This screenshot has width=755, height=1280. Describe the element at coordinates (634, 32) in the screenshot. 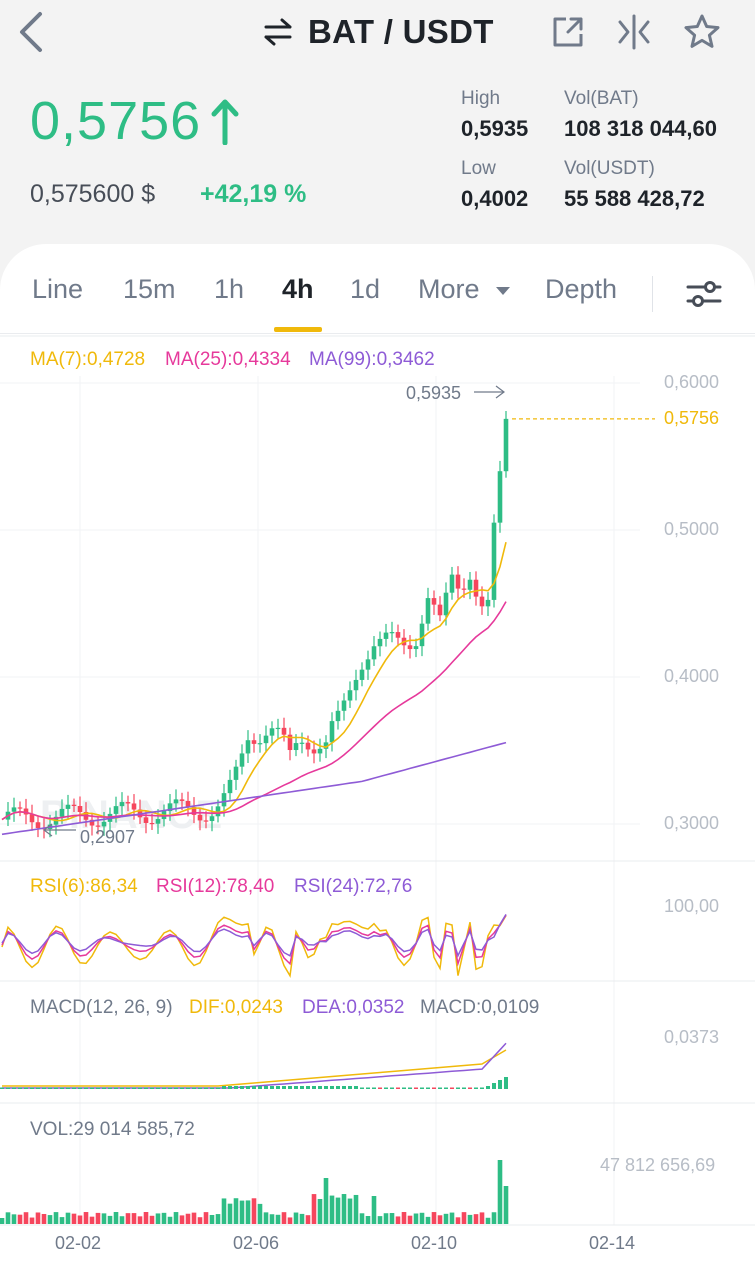

I see `compare-icon` at that location.